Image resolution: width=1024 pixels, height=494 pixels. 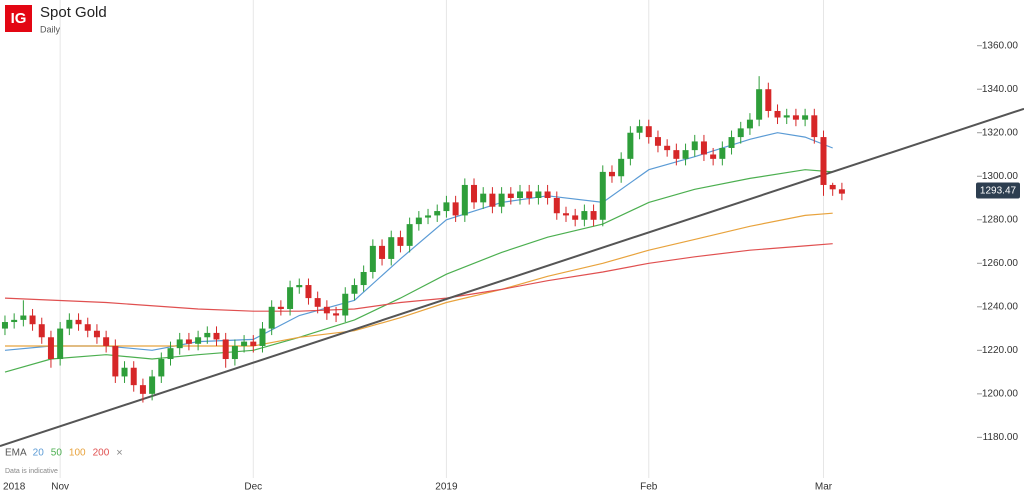 I want to click on y-tick-label: 1280.00, so click(x=1000, y=219).